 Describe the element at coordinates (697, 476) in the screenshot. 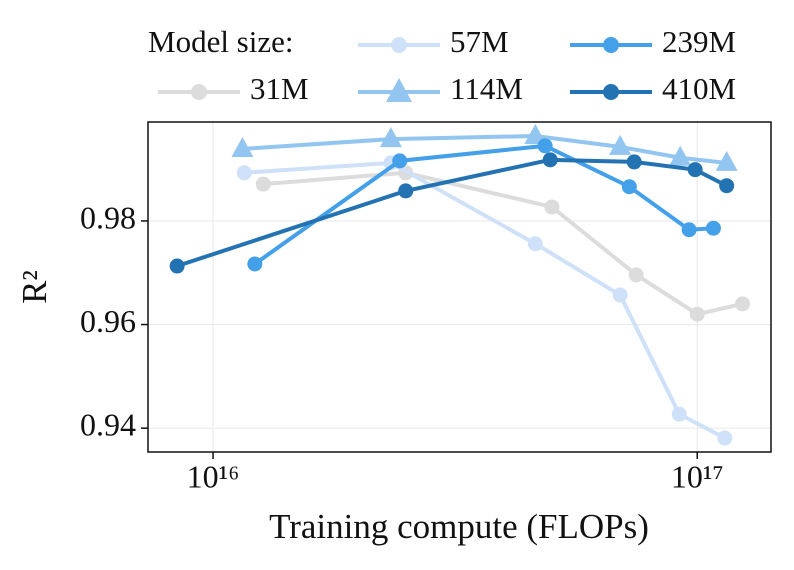

I see `x-tick-label: 10¹⁷` at that location.